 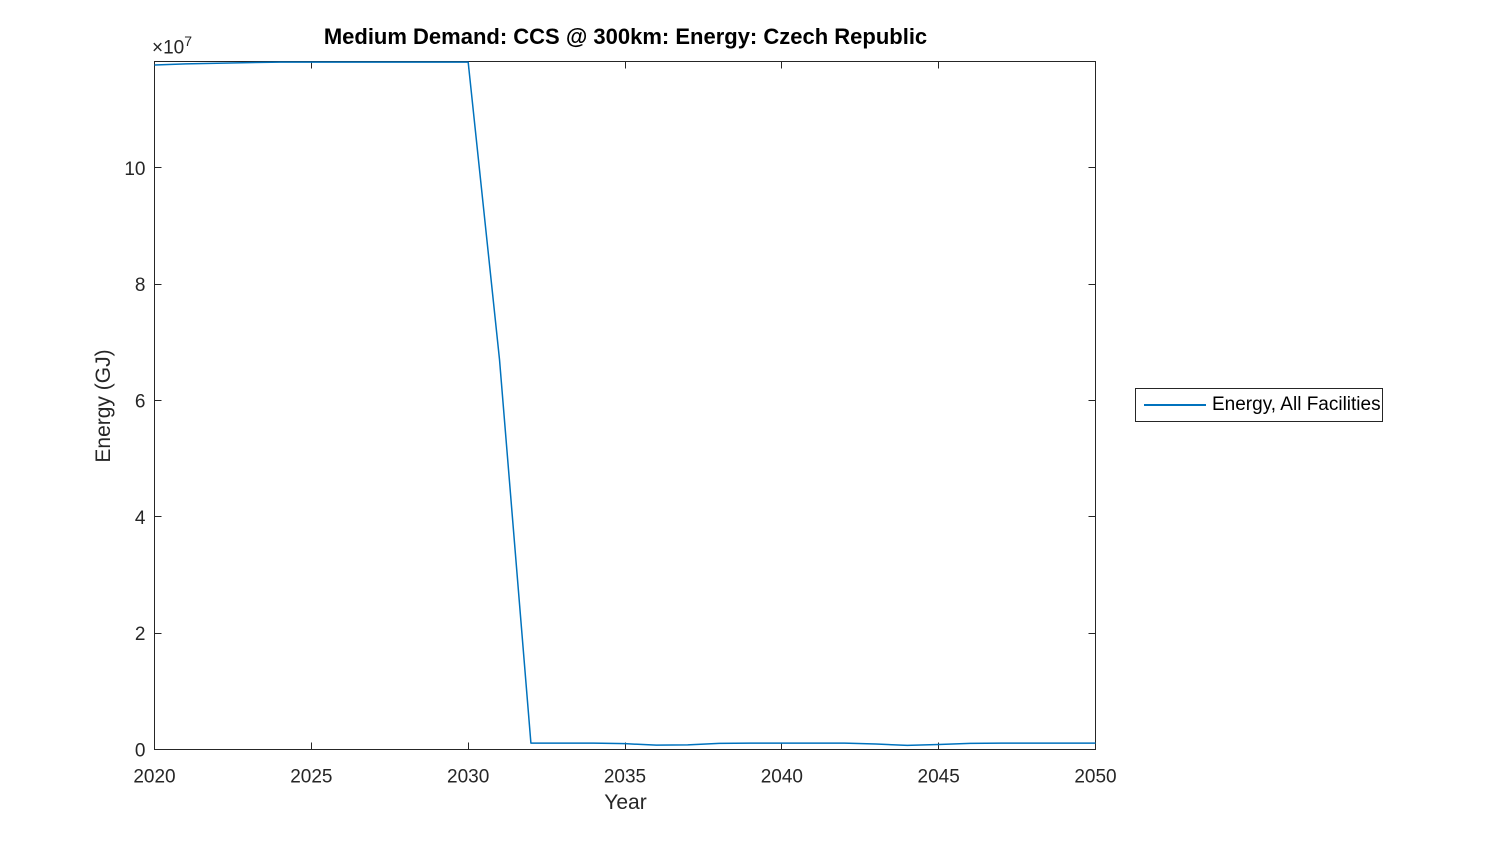 What do you see at coordinates (134, 169) in the screenshot?
I see `y-tick-label: 10` at bounding box center [134, 169].